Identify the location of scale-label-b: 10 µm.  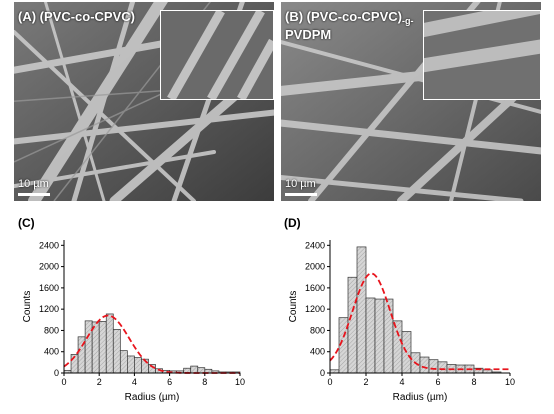
(300, 184).